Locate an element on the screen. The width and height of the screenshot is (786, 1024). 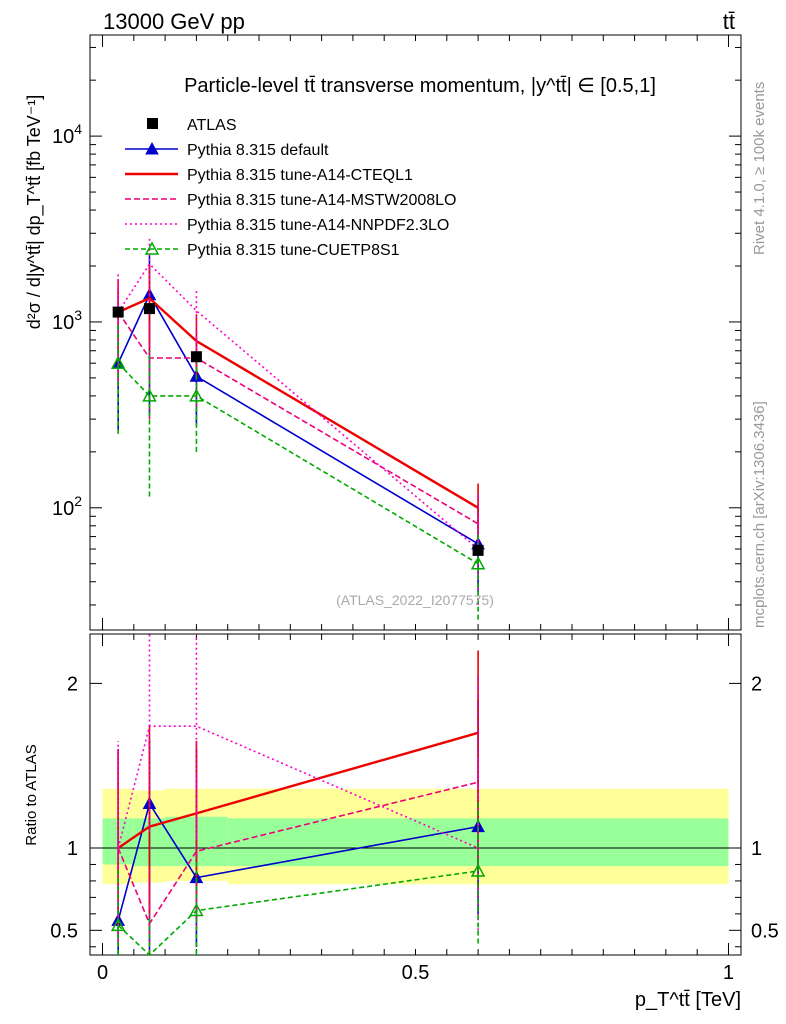
ratio-ytick-label: 1 is located at coordinates (72, 849).